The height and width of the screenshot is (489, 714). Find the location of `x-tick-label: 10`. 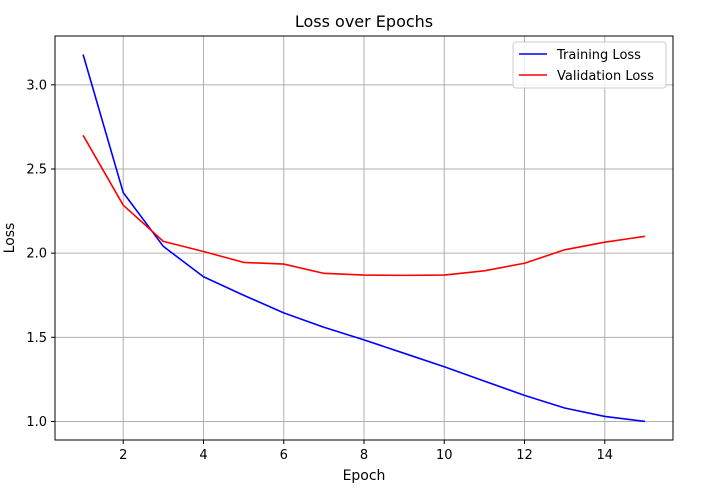

x-tick-label: 10 is located at coordinates (444, 455).